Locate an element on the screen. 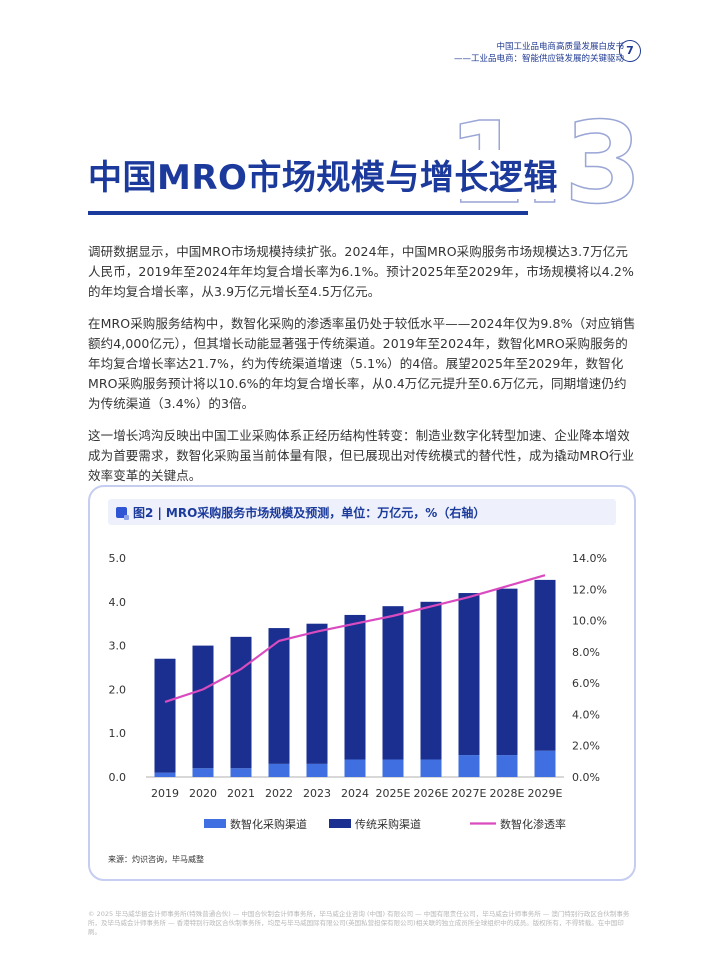  page-title: 中国MRO市场规模与增长逻辑 is located at coordinates (327, 174).